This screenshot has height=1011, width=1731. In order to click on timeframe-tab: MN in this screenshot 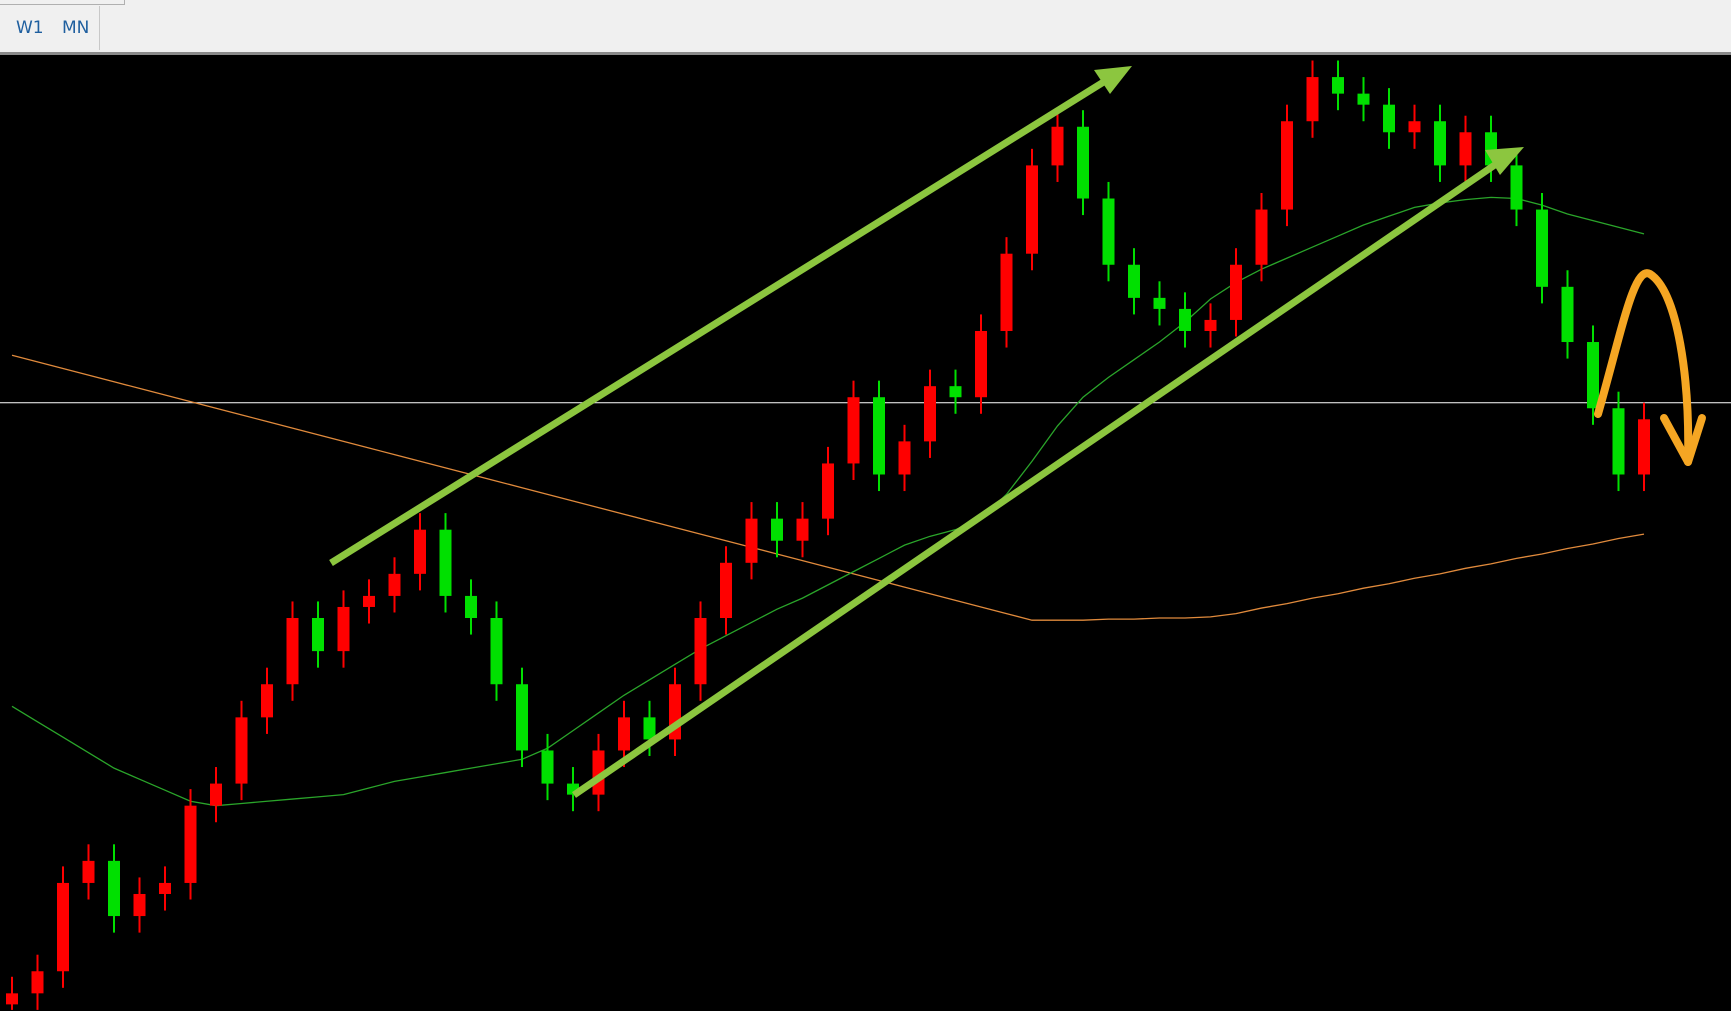, I will do `click(76, 28)`.